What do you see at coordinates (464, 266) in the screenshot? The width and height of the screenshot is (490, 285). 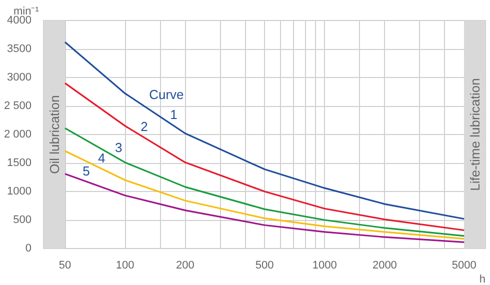 I see `x-tick-label: 5000` at bounding box center [464, 266].